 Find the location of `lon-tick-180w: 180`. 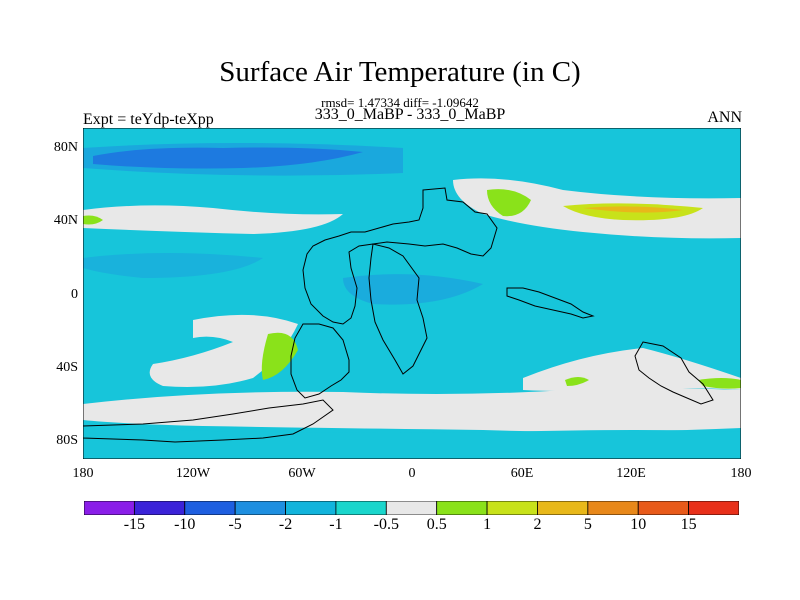

lon-tick-180w: 180 is located at coordinates (83, 473).